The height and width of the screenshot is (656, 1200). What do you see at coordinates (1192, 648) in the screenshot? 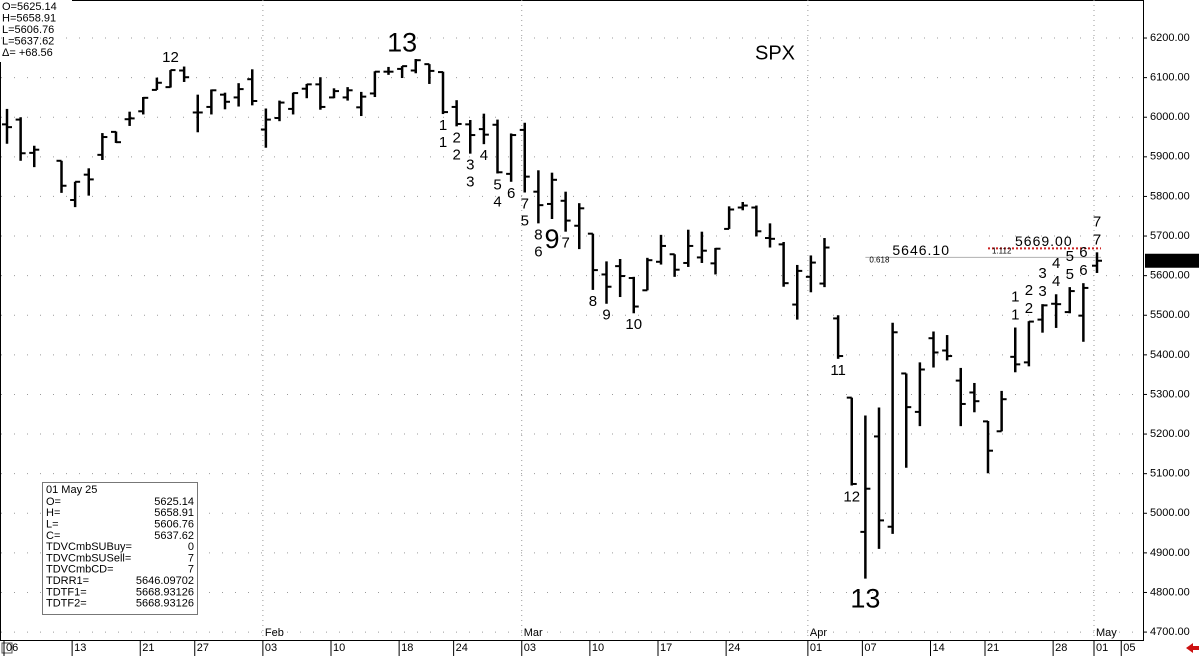
I see `scroll-arrow` at bounding box center [1192, 648].